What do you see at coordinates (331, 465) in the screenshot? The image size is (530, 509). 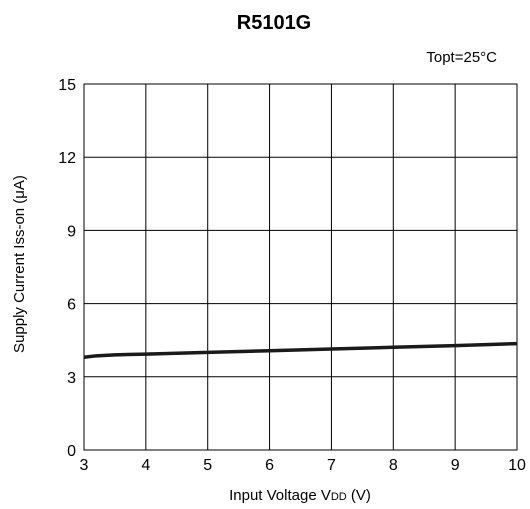 I see `x-tick-label: 7` at bounding box center [331, 465].